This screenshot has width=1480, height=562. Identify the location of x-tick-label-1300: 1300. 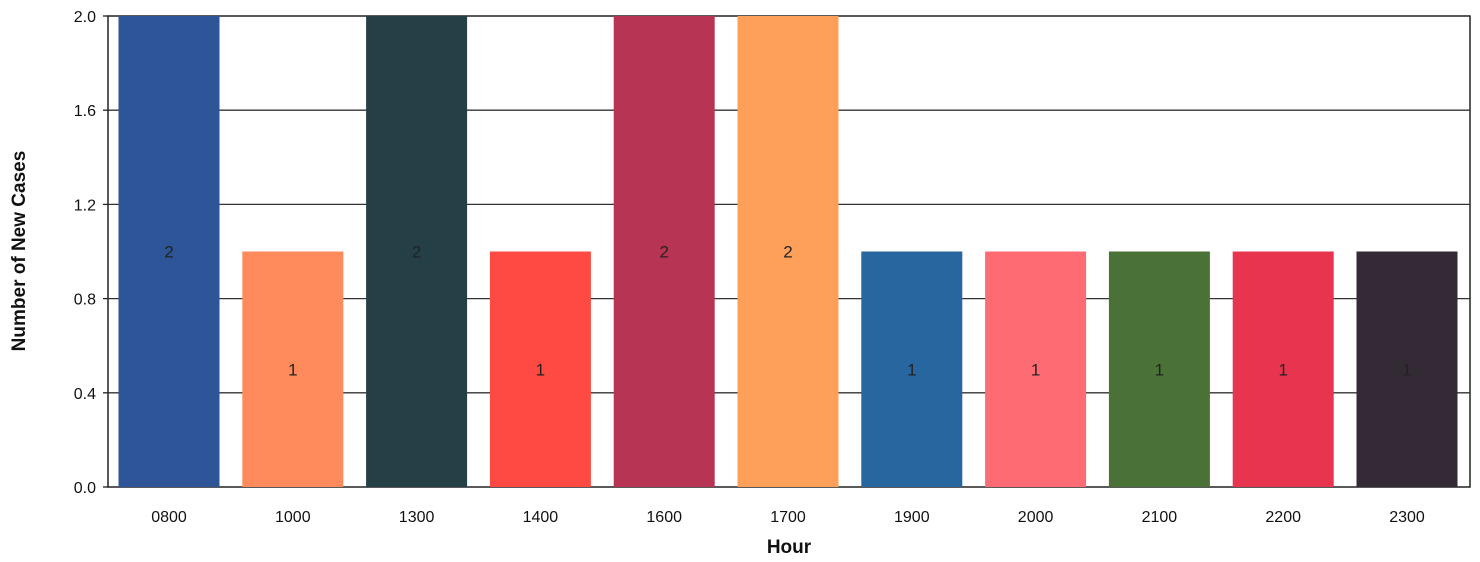
(417, 517).